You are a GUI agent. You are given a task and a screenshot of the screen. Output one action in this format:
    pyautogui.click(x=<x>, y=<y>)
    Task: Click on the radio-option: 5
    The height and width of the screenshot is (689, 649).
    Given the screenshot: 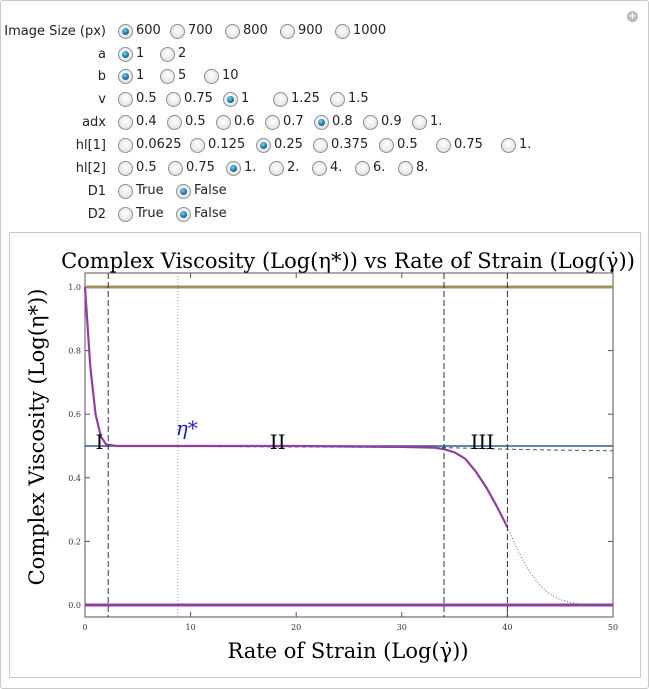 What is the action you would take?
    pyautogui.click(x=173, y=77)
    